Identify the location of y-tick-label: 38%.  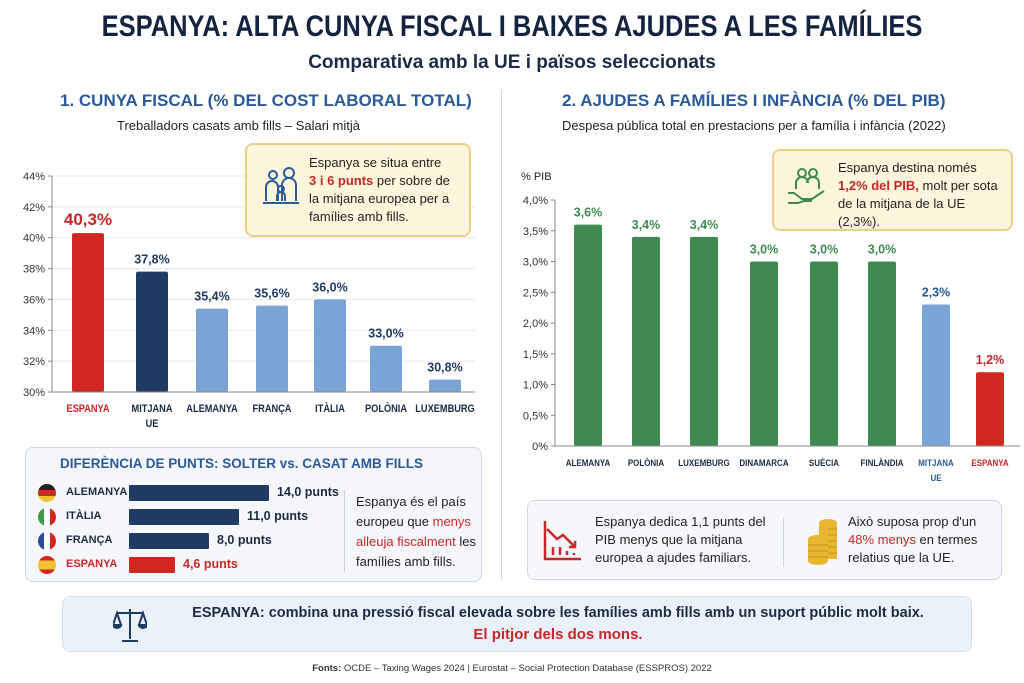
(34, 270).